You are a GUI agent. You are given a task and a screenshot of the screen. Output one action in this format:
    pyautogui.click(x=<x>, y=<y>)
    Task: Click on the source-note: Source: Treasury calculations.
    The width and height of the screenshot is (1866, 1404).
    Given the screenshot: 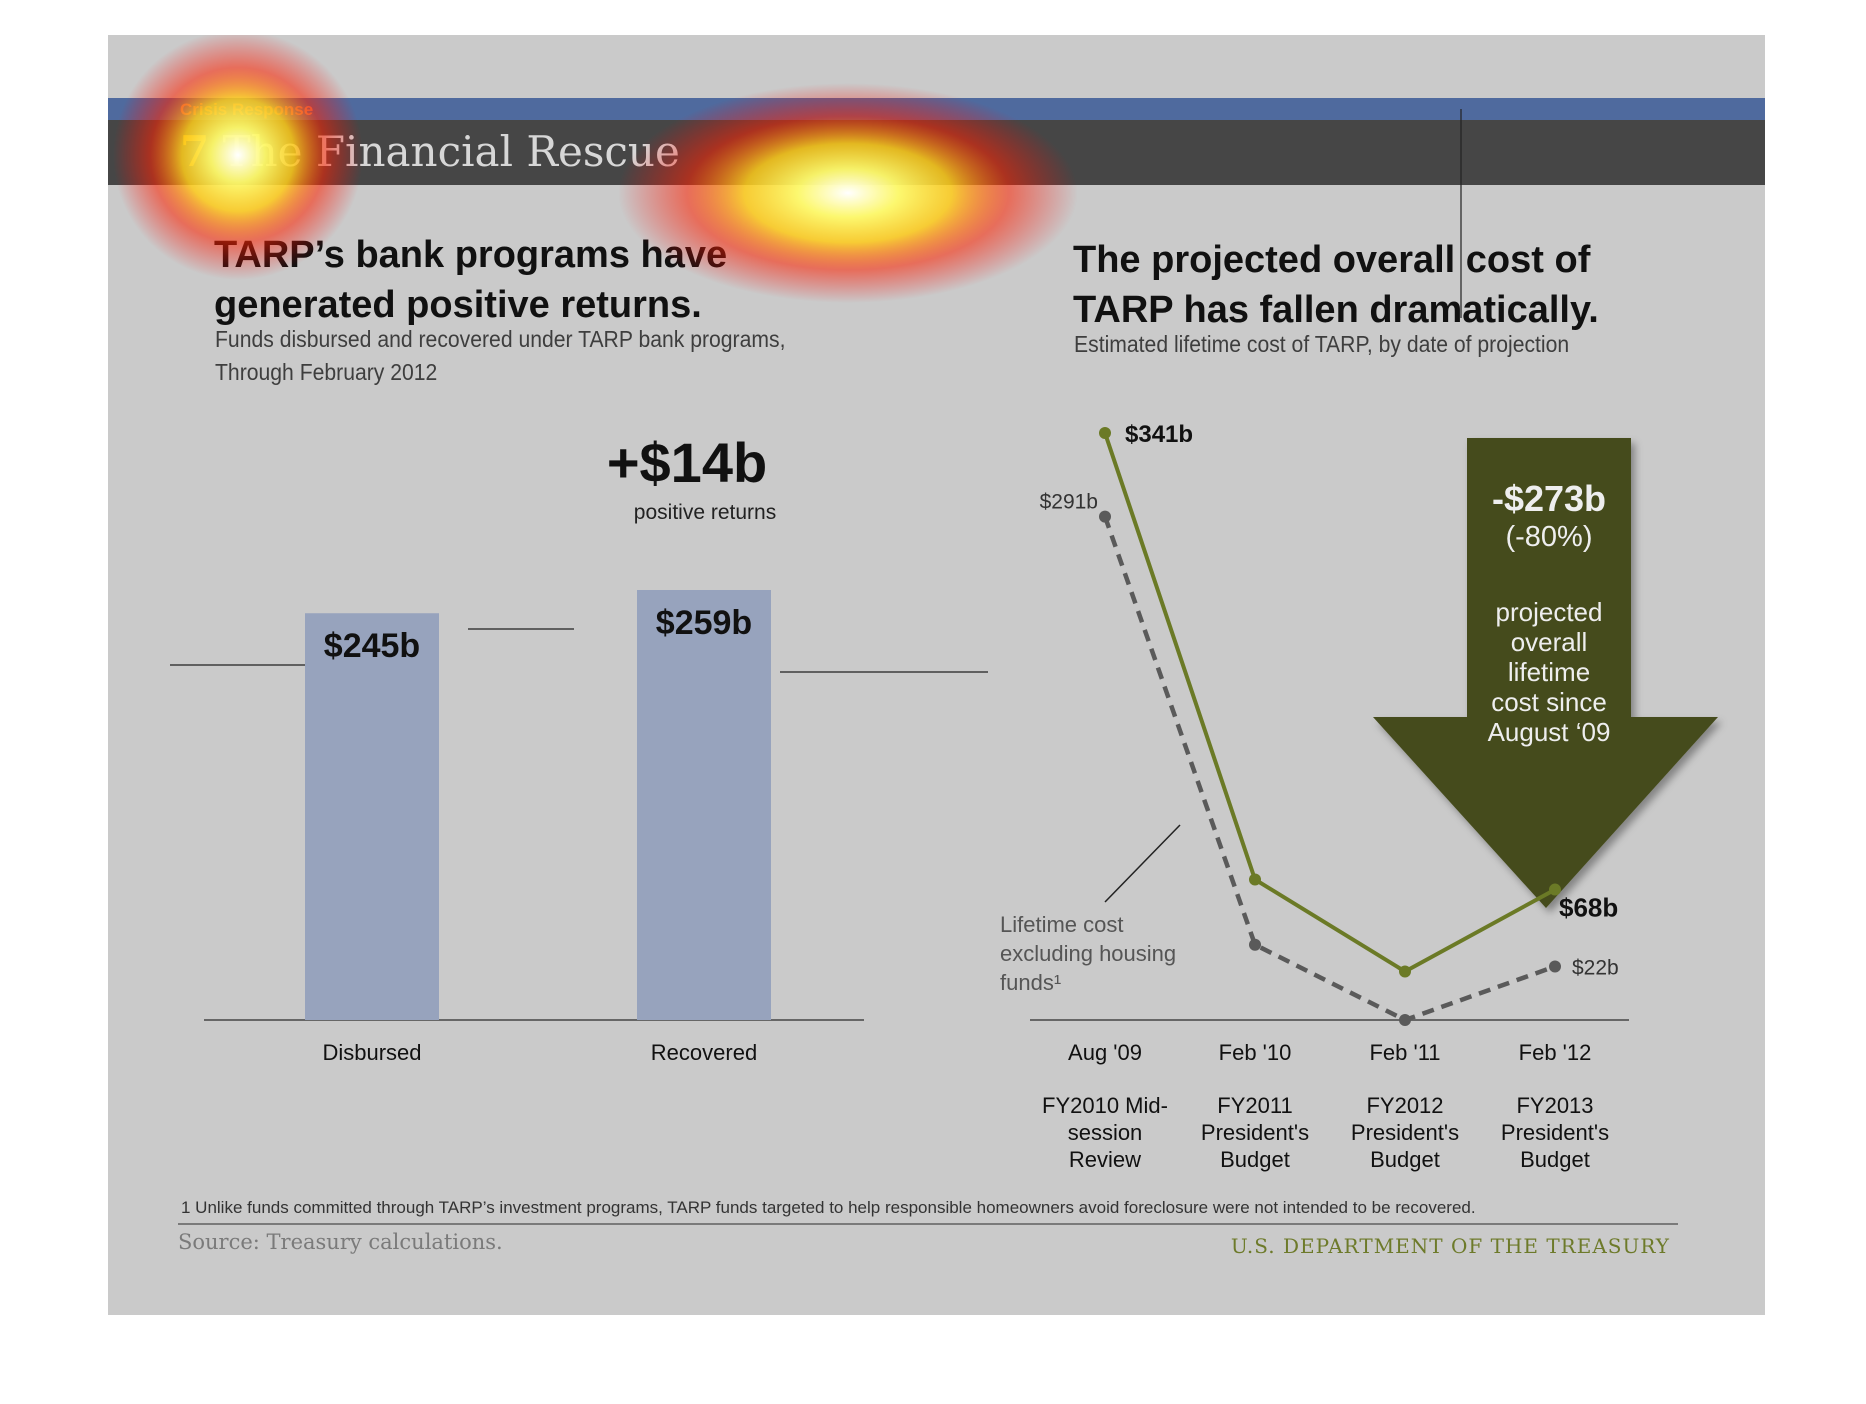 What is the action you would take?
    pyautogui.click(x=340, y=1242)
    